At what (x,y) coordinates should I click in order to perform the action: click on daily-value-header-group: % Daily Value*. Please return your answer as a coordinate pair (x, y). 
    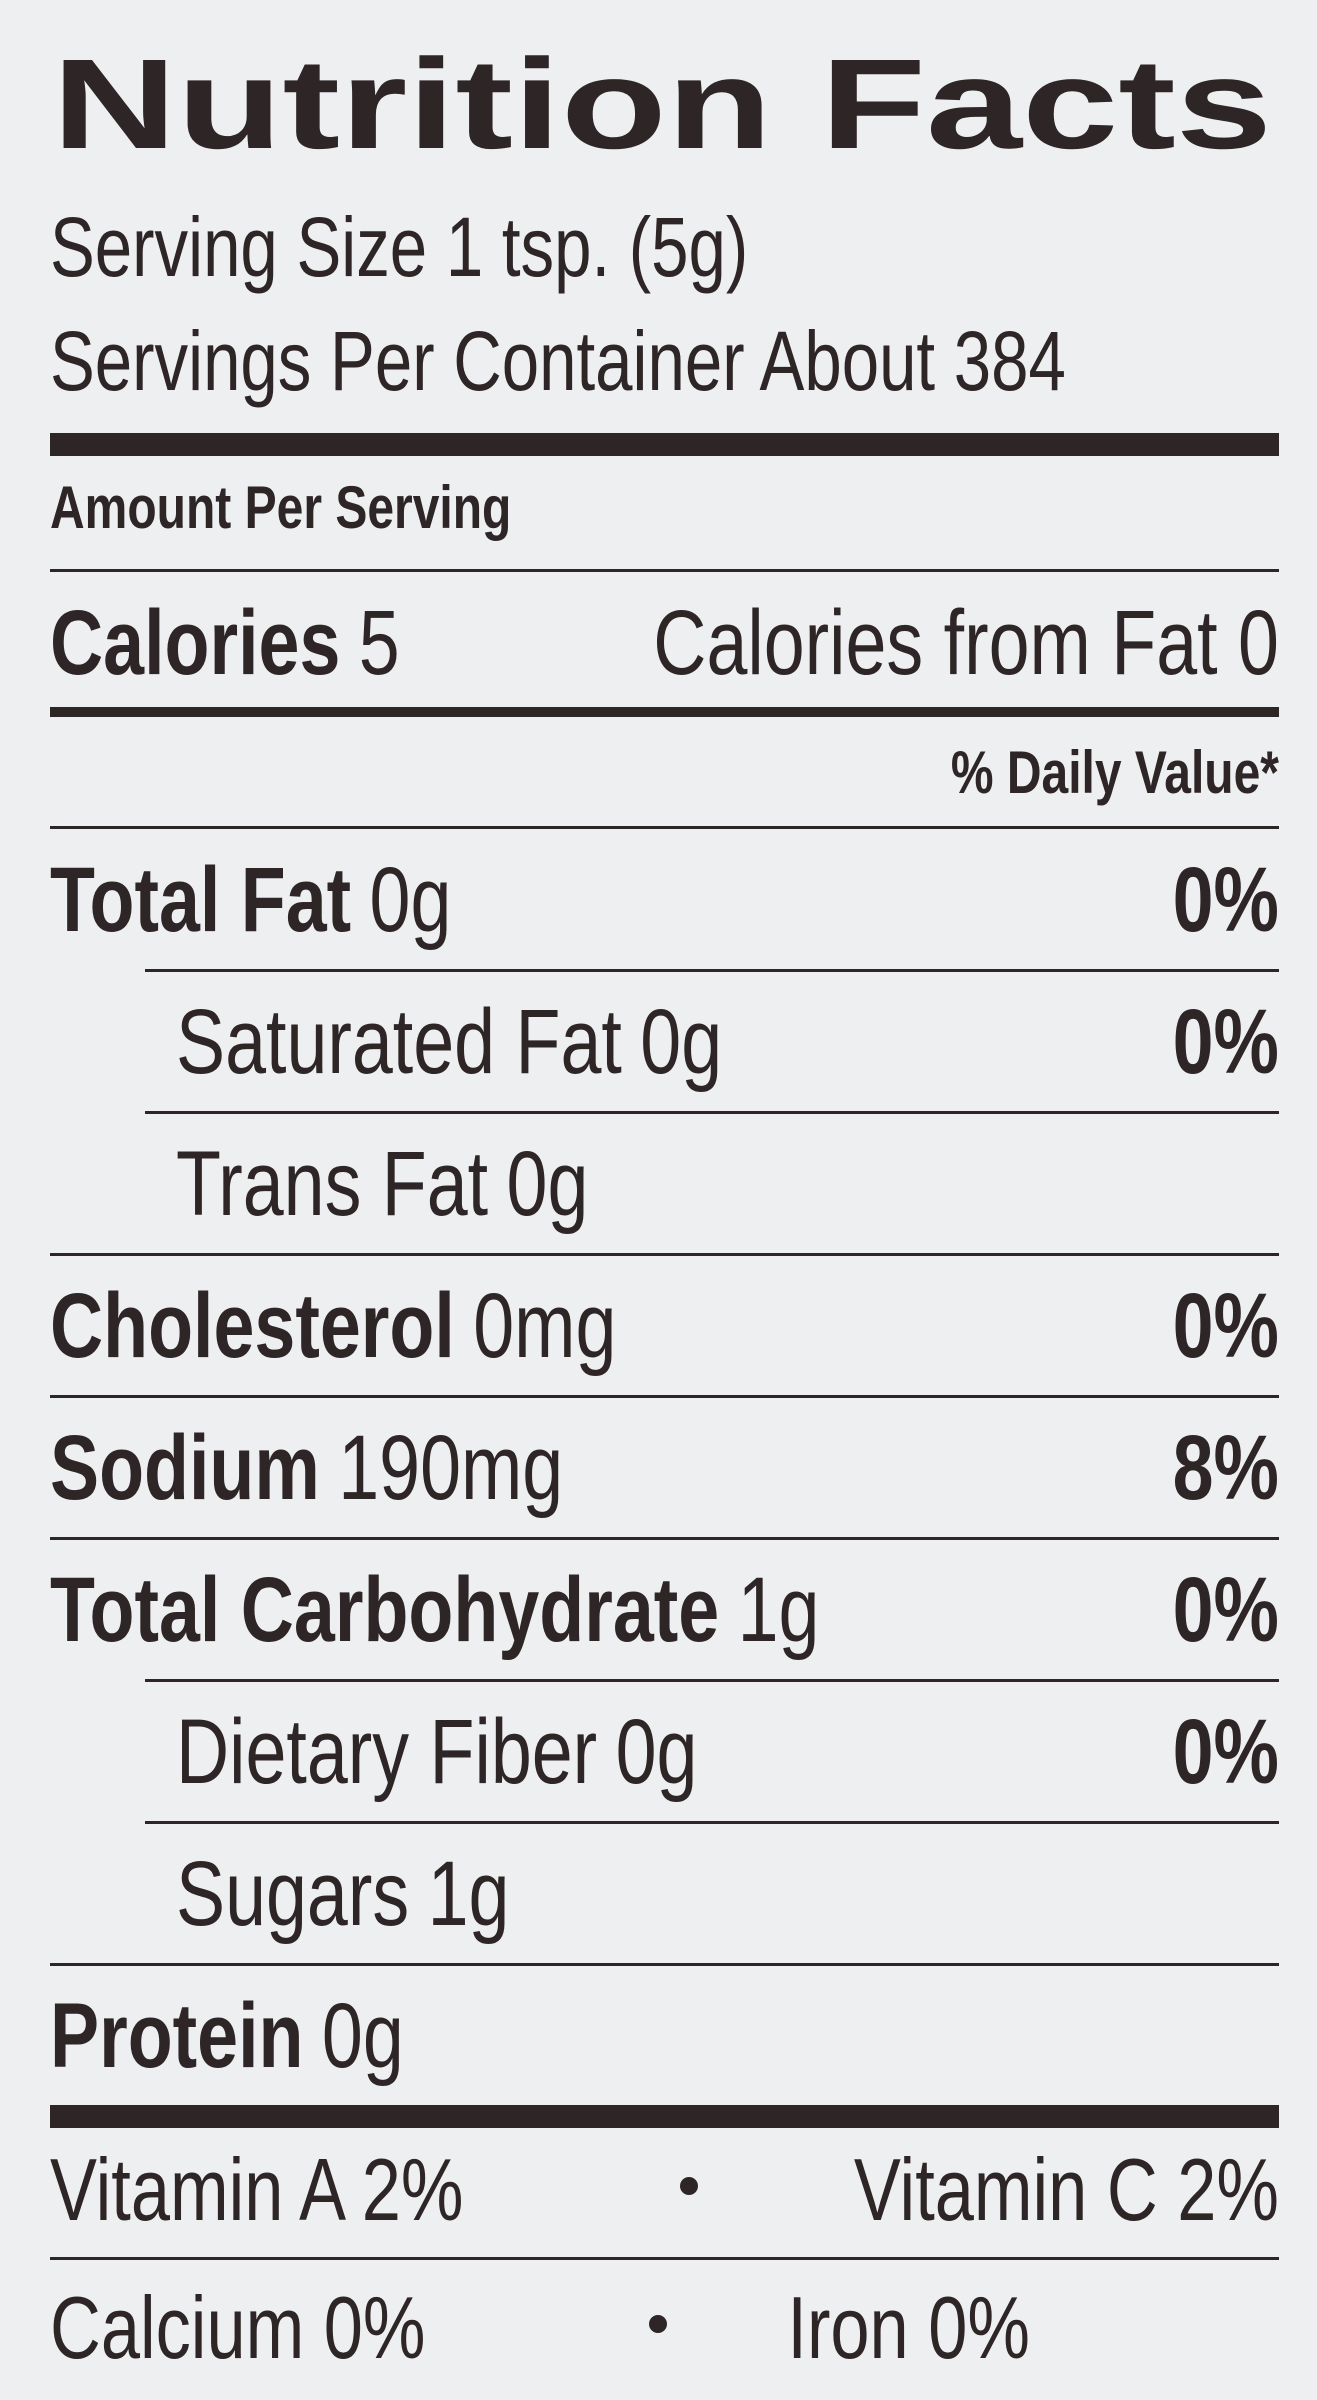
    Looking at the image, I should click on (1115, 772).